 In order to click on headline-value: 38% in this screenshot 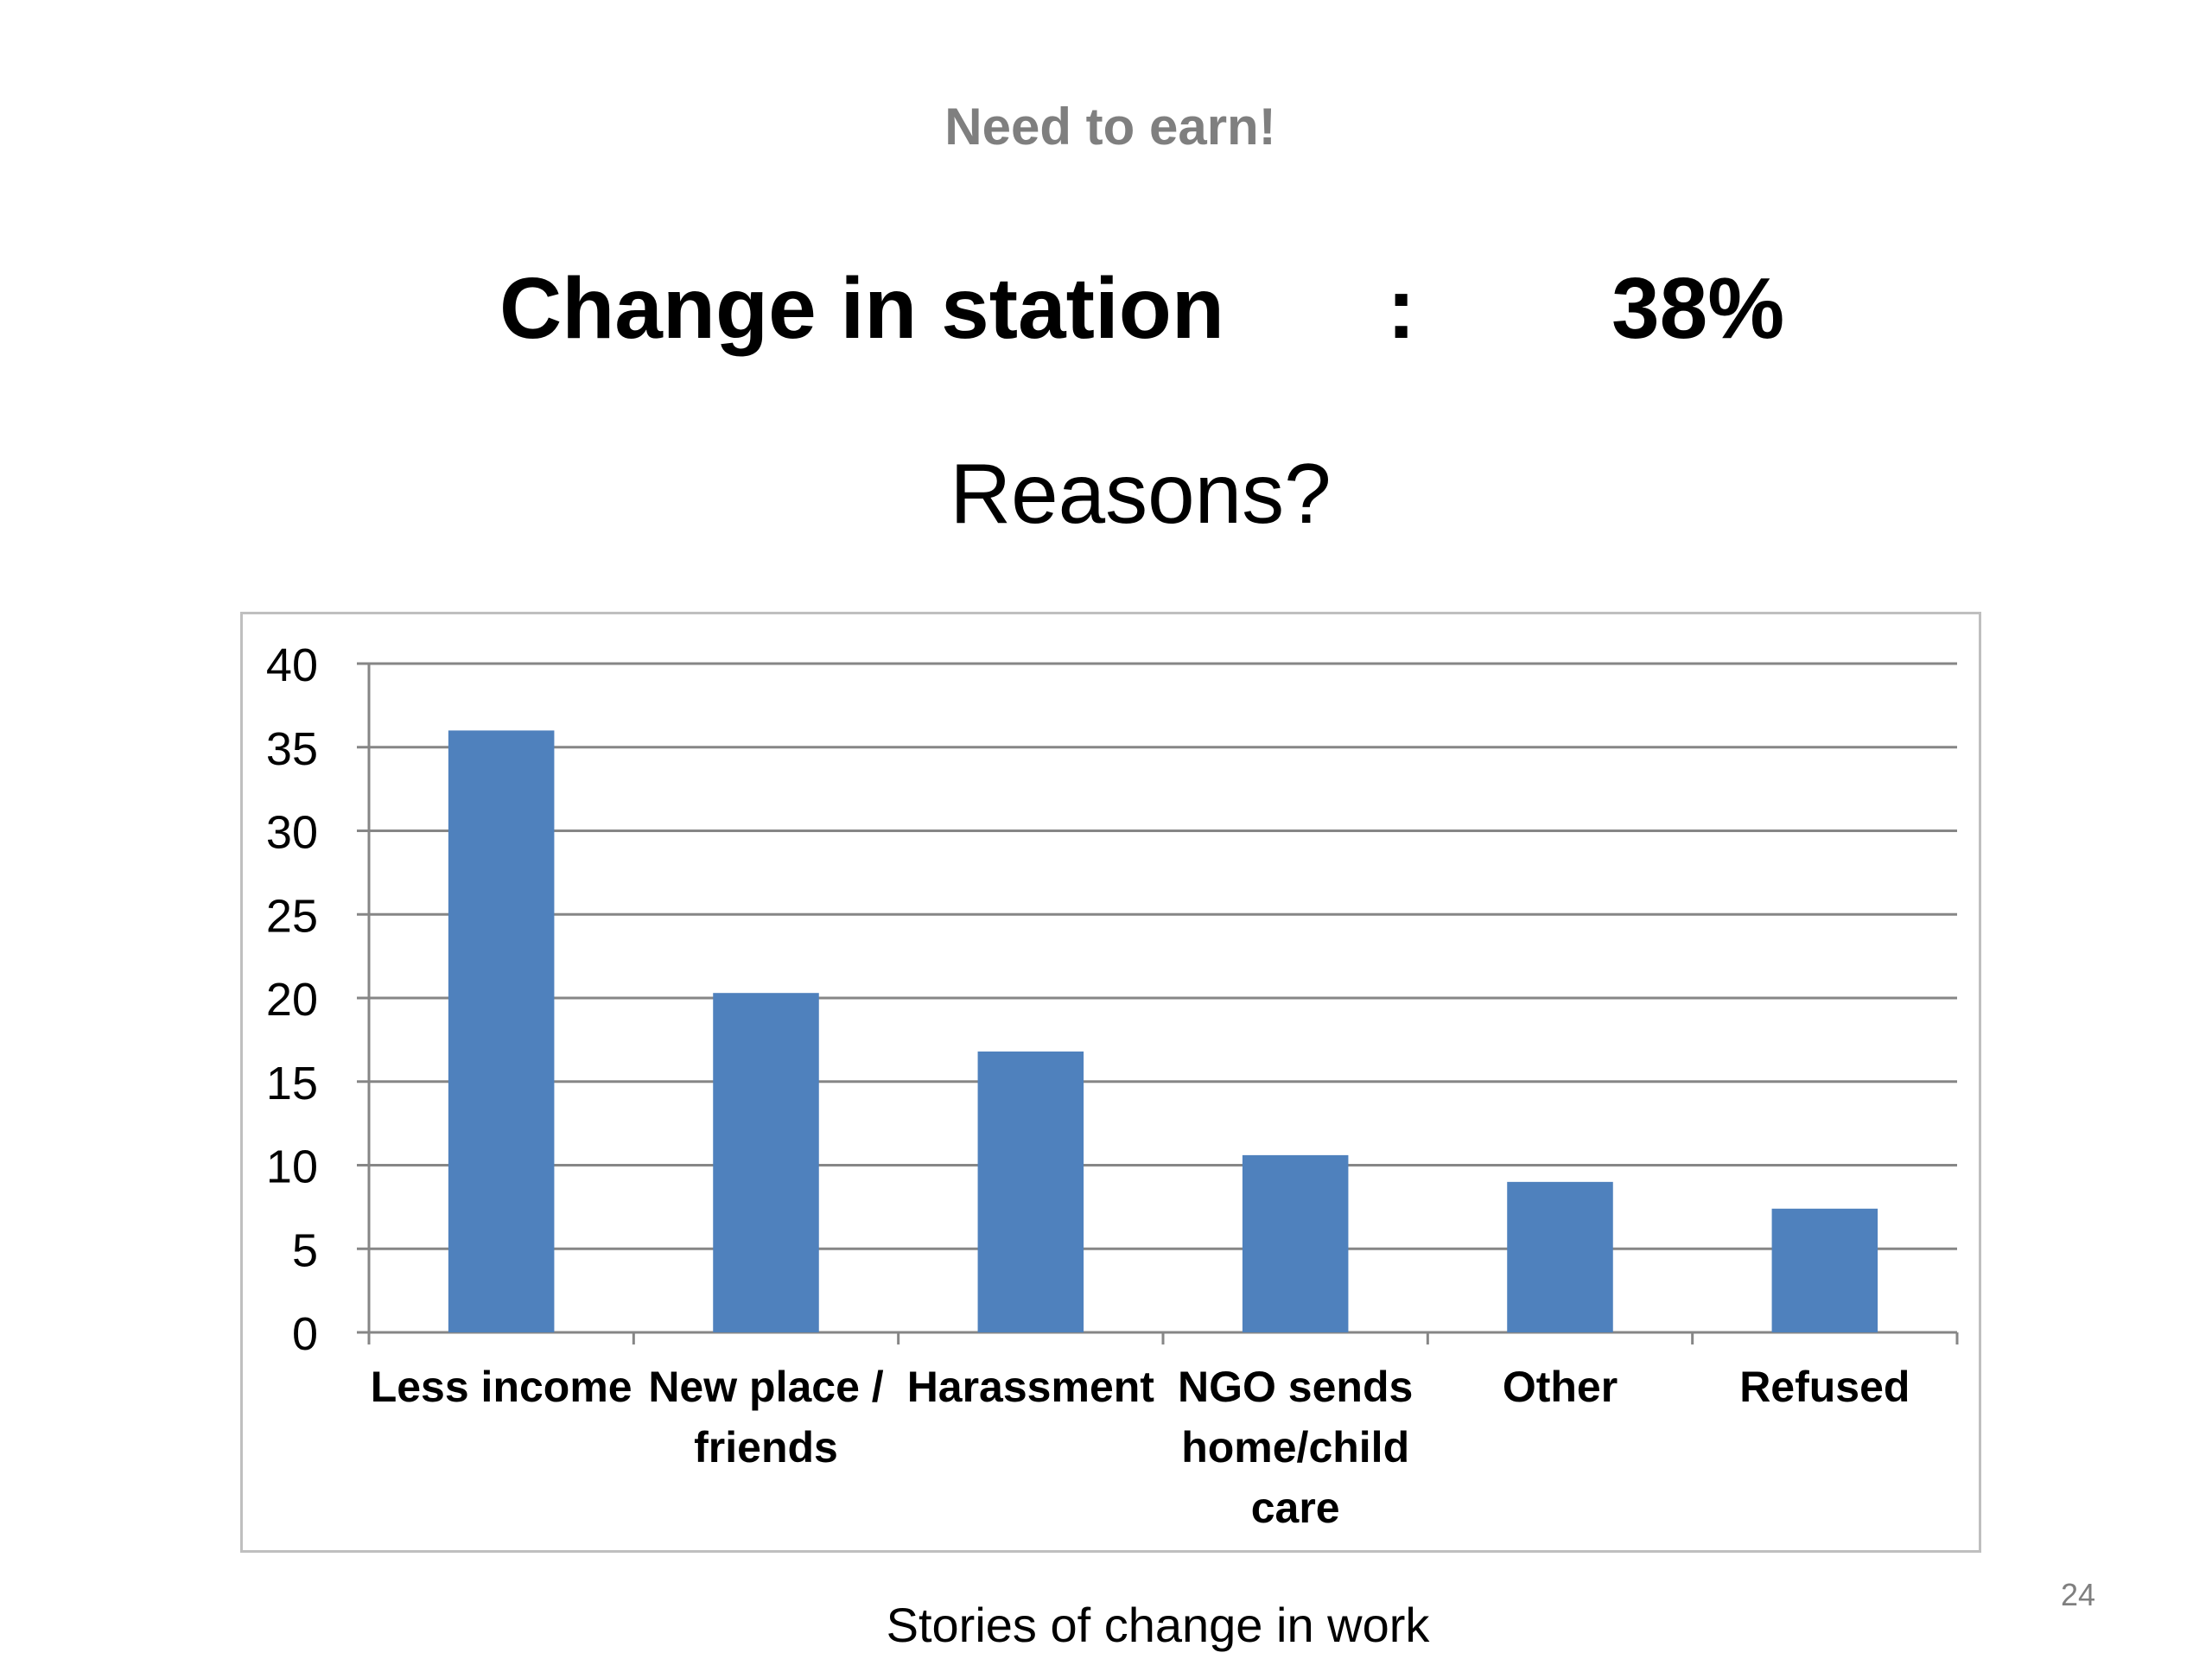, I will do `click(1698, 308)`.